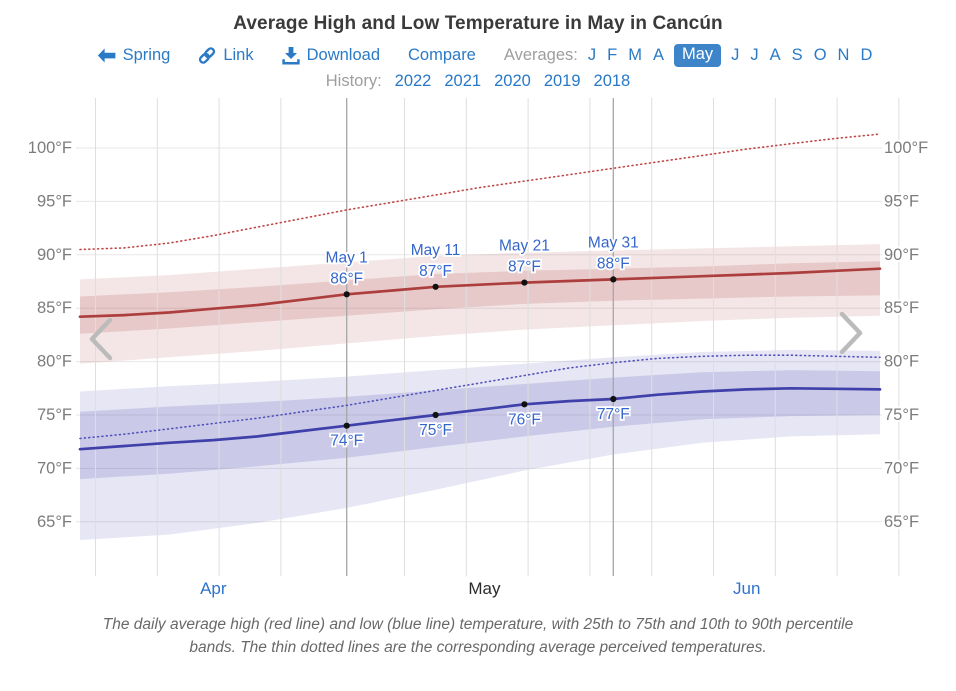 This screenshot has height=691, width=956. What do you see at coordinates (746, 588) in the screenshot?
I see `month-label-jun: Jun` at bounding box center [746, 588].